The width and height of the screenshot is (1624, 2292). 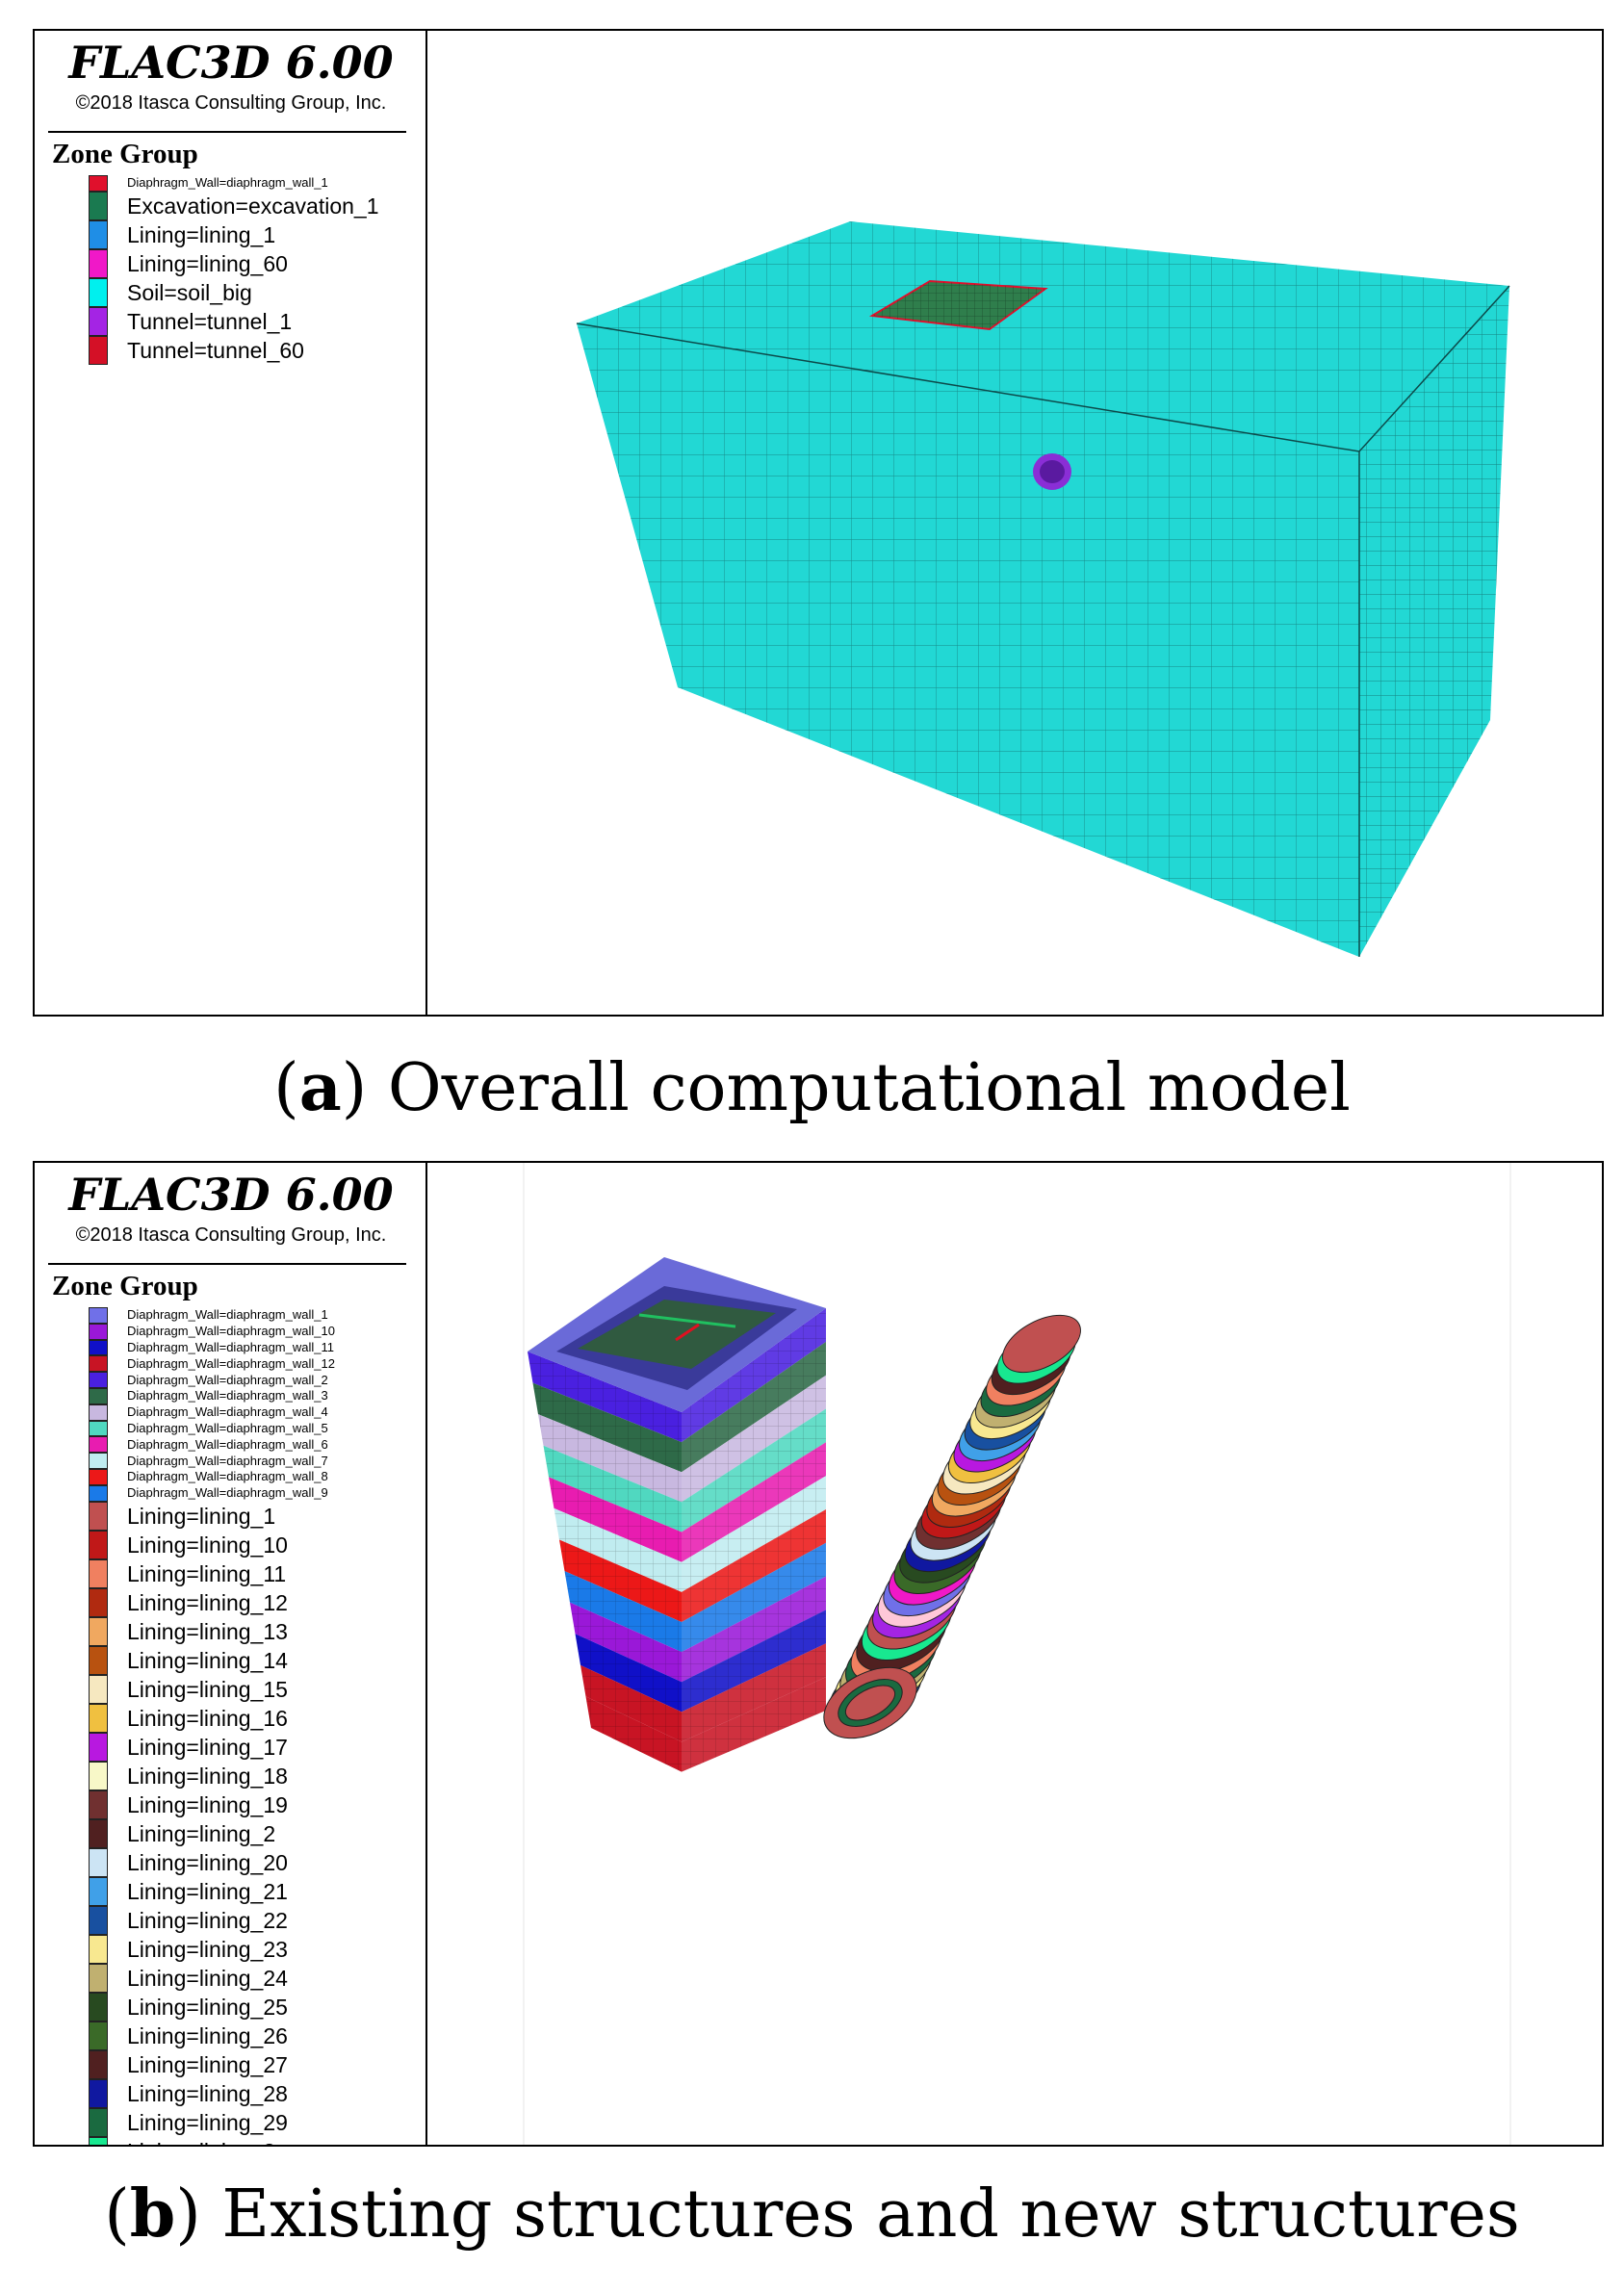 I want to click on wall-inner-rim, so click(x=677, y=1335).